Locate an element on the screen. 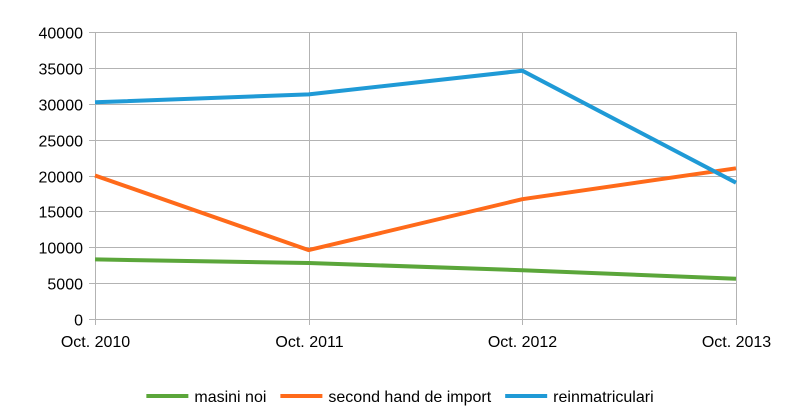  legend-item: reinmatriculari is located at coordinates (579, 397).